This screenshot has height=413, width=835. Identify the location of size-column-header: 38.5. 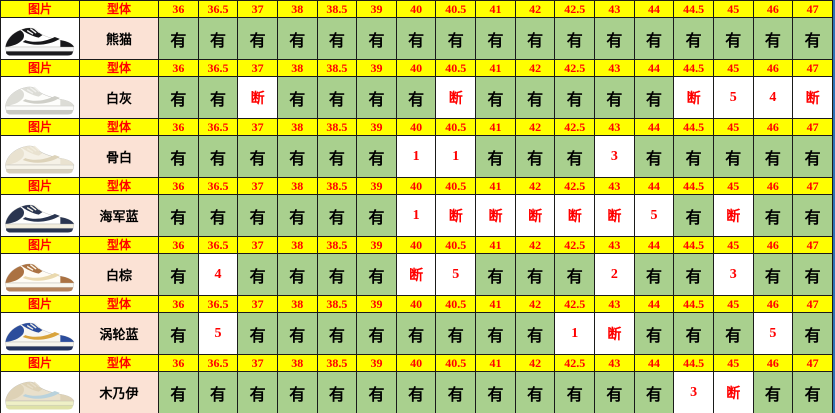
(337, 127).